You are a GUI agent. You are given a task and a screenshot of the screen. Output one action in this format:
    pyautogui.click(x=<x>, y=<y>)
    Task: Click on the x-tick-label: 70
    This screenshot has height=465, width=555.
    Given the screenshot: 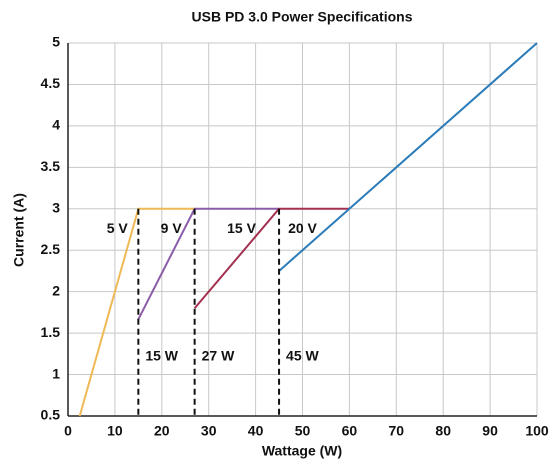 What is the action you would take?
    pyautogui.click(x=397, y=431)
    